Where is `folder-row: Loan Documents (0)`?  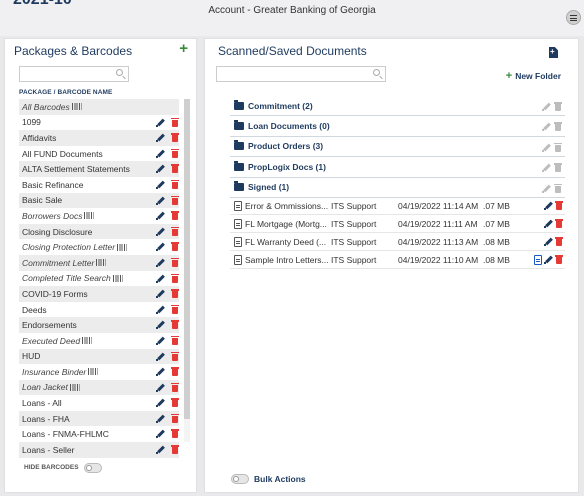 folder-row: Loan Documents (0) is located at coordinates (397, 126).